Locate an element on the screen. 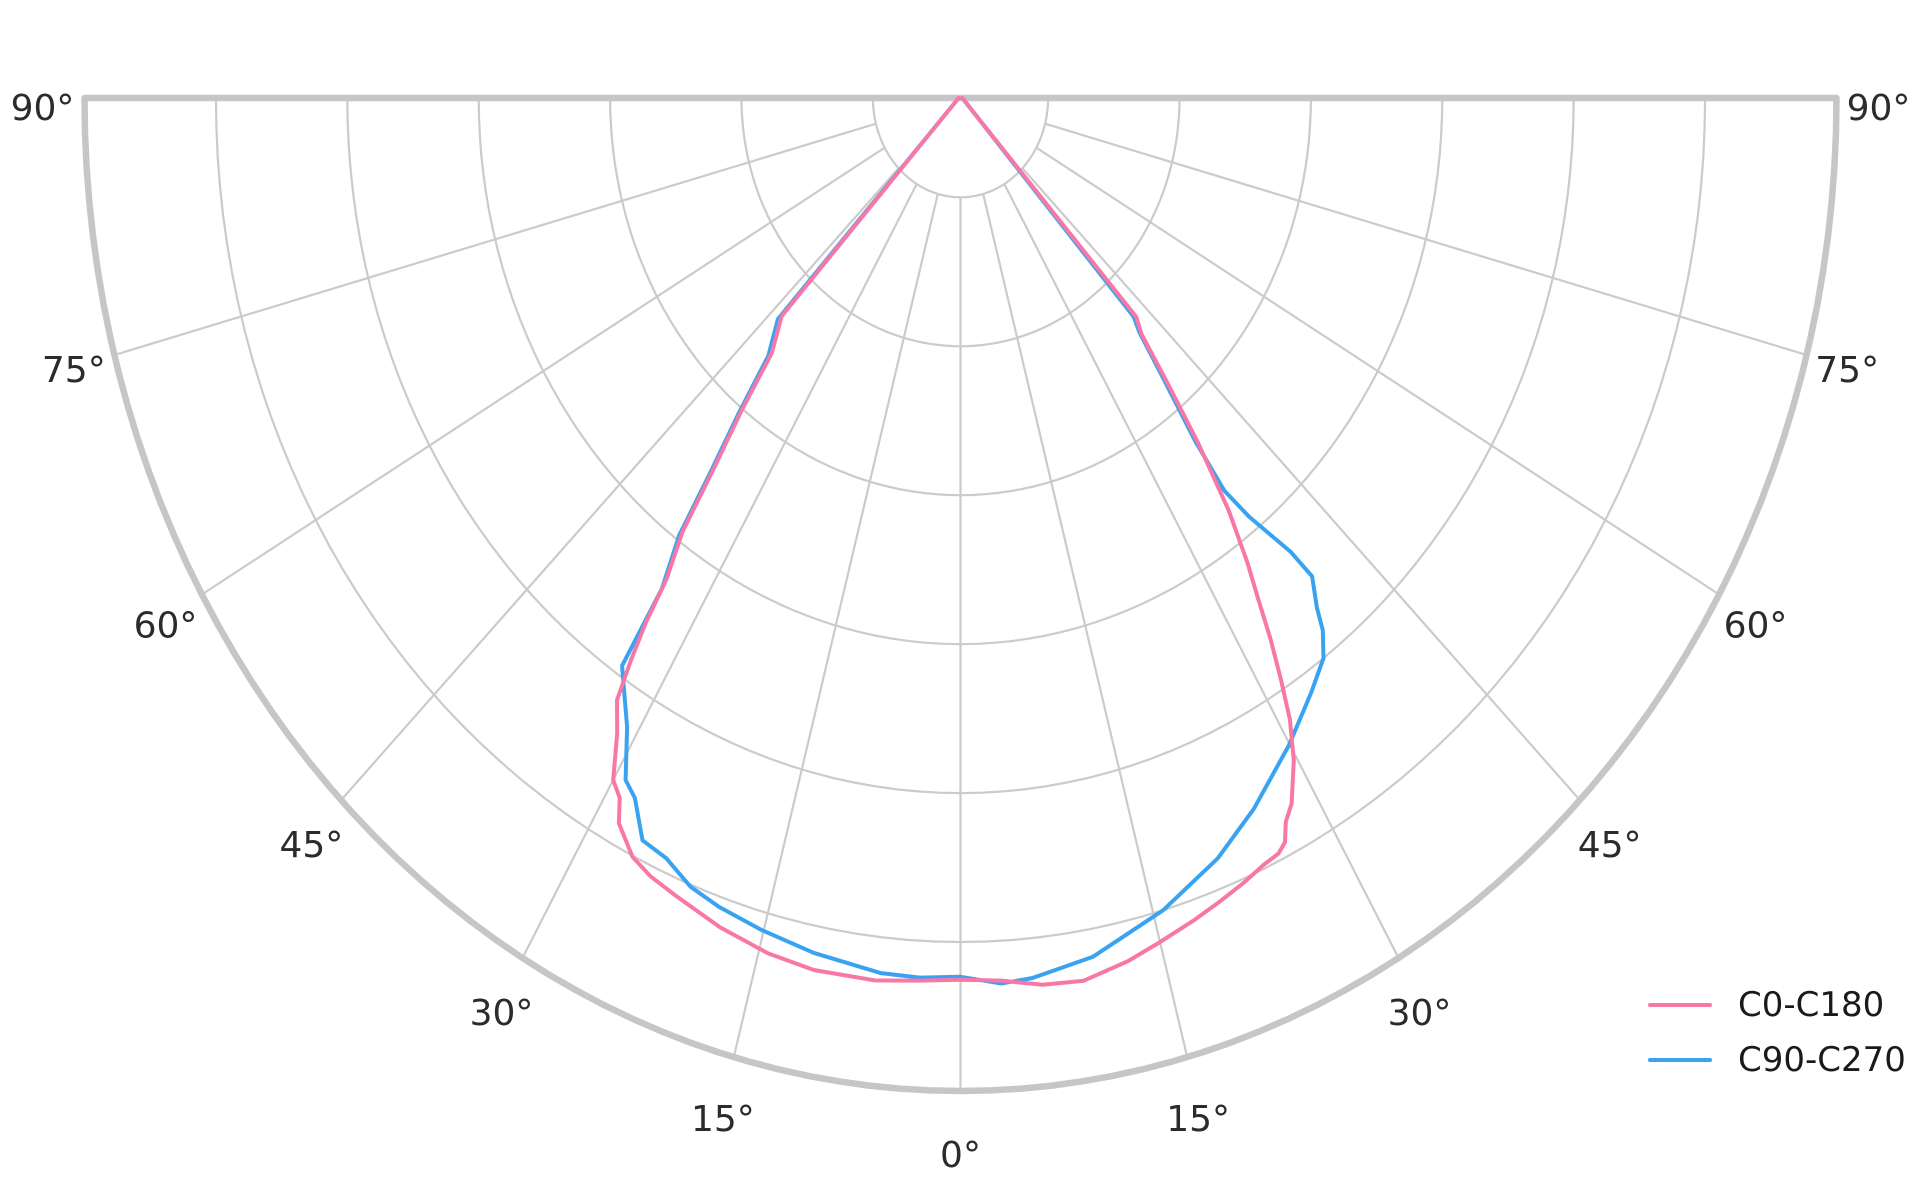 The height and width of the screenshot is (1177, 1920). angle-tick-label: 0° is located at coordinates (960, 1155).